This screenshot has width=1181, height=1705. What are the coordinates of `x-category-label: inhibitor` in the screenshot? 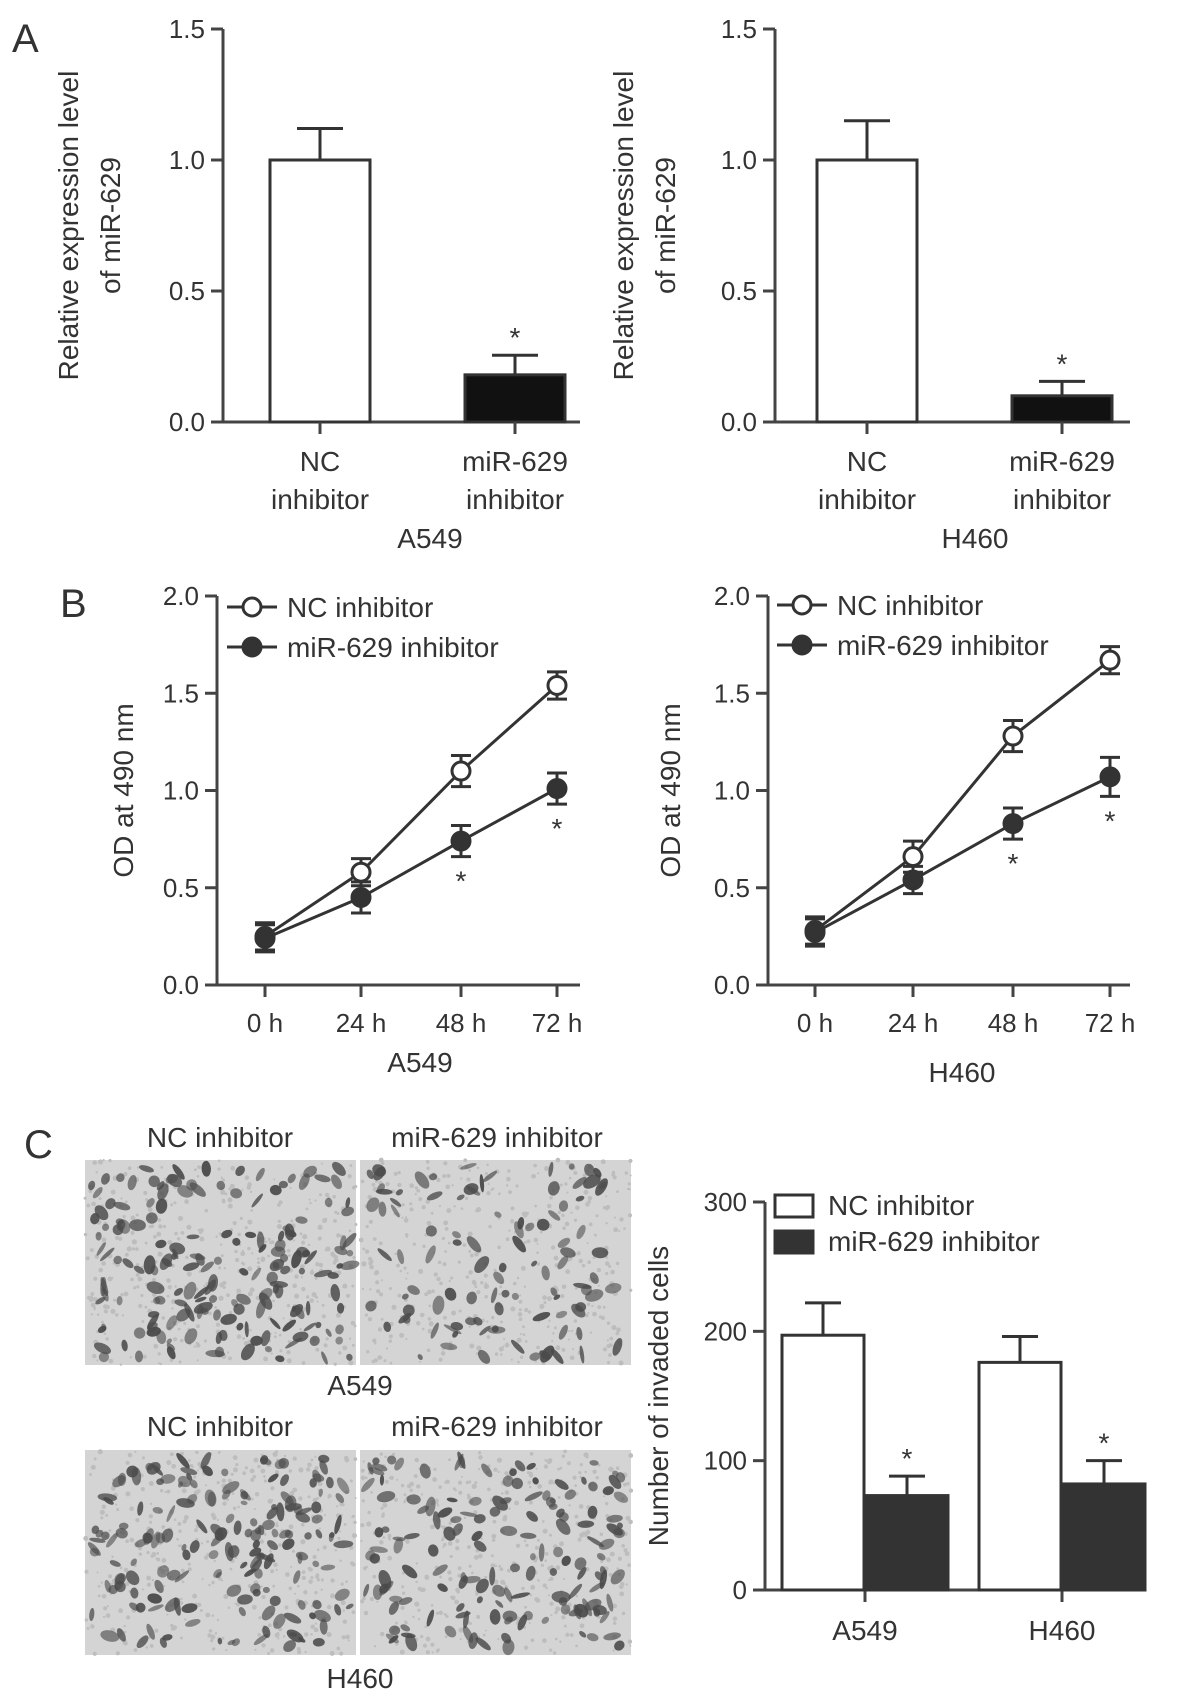 It's located at (515, 499).